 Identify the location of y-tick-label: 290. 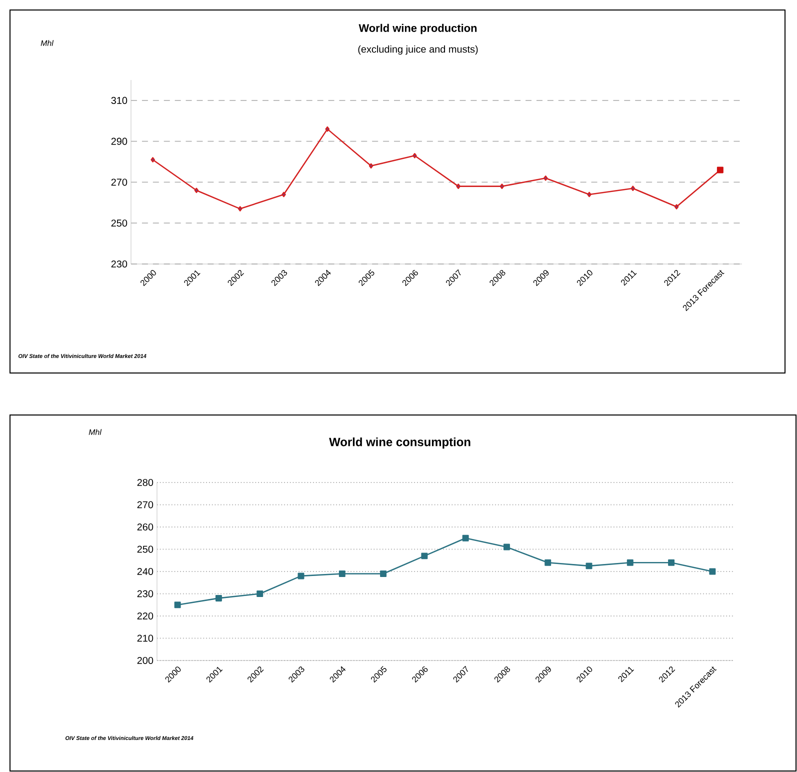
(119, 141).